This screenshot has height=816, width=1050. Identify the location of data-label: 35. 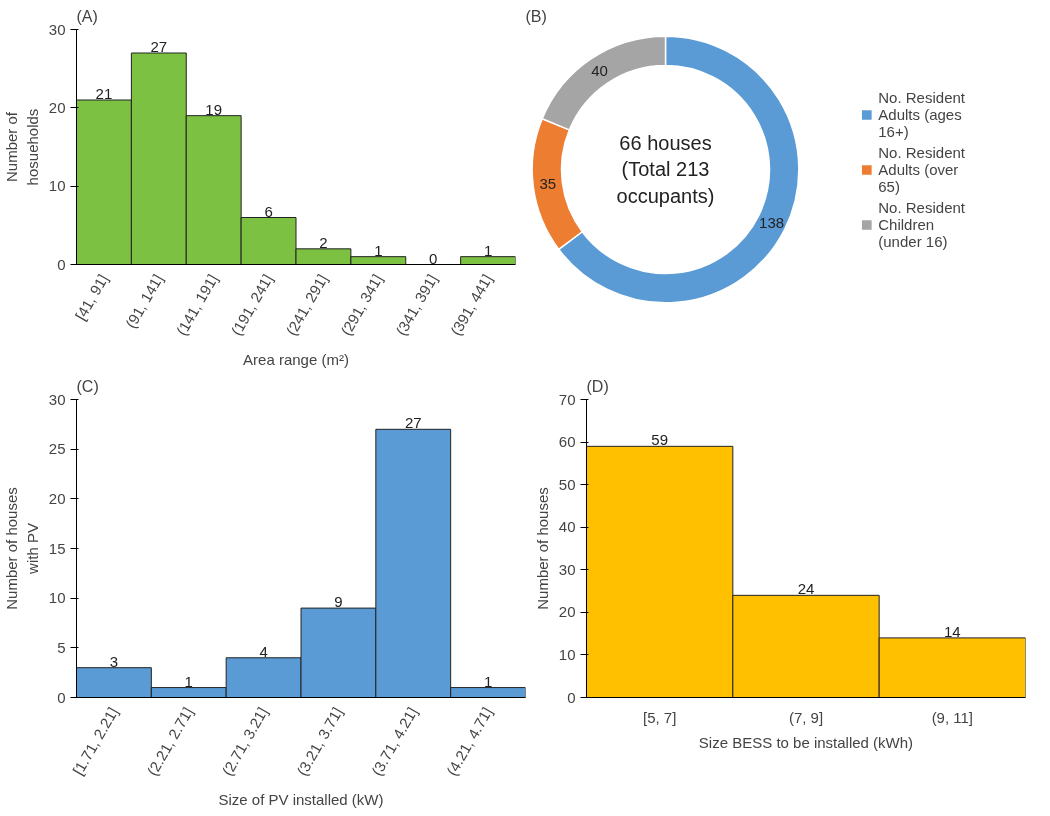
(548, 184).